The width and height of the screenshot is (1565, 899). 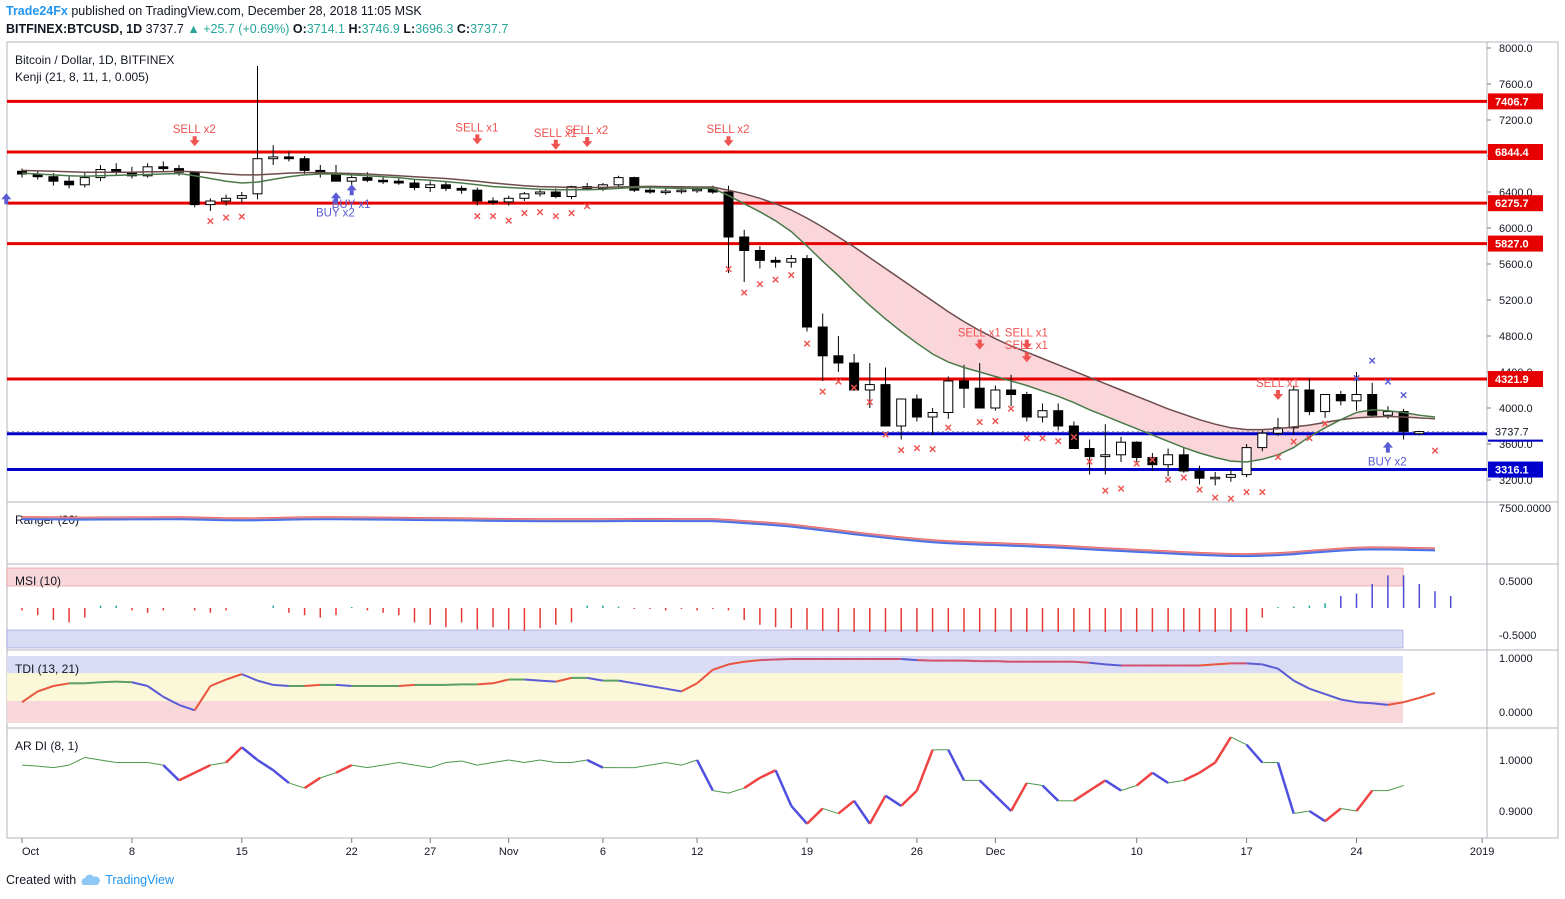 I want to click on y-tick-label: 4000.0, so click(x=1516, y=409).